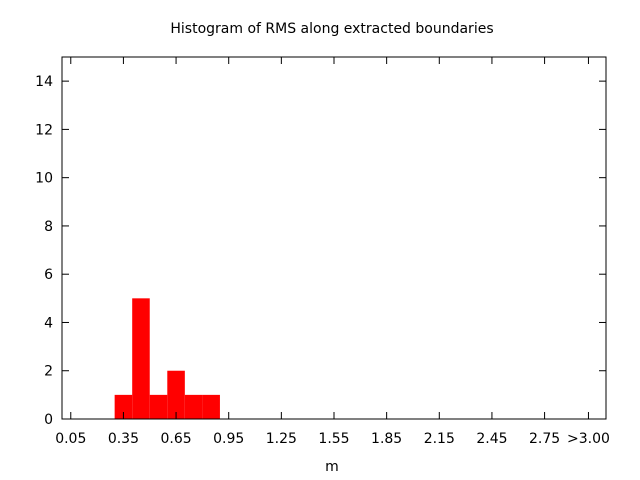 The width and height of the screenshot is (640, 480). Describe the element at coordinates (439, 439) in the screenshot. I see `x-tick-label: 2.15` at that location.